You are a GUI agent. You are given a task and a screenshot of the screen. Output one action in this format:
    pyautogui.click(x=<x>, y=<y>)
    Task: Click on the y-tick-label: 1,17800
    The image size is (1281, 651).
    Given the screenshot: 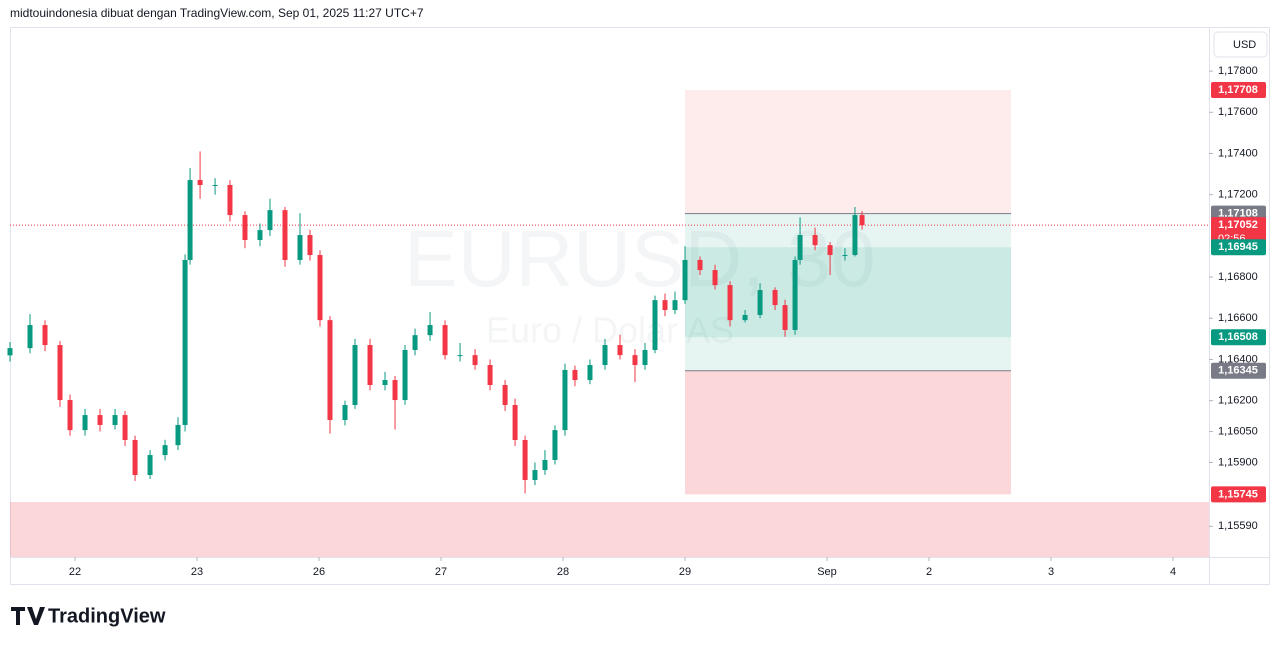 What is the action you would take?
    pyautogui.click(x=1238, y=71)
    